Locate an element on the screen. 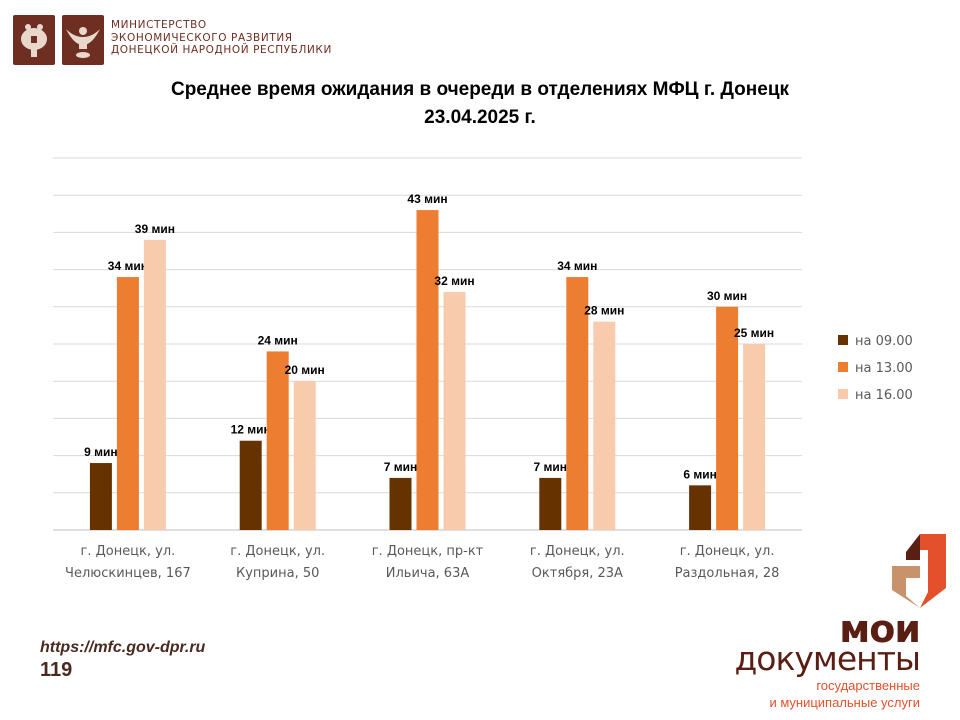 This screenshot has height=720, width=960. data-label: 28 мин is located at coordinates (604, 311).